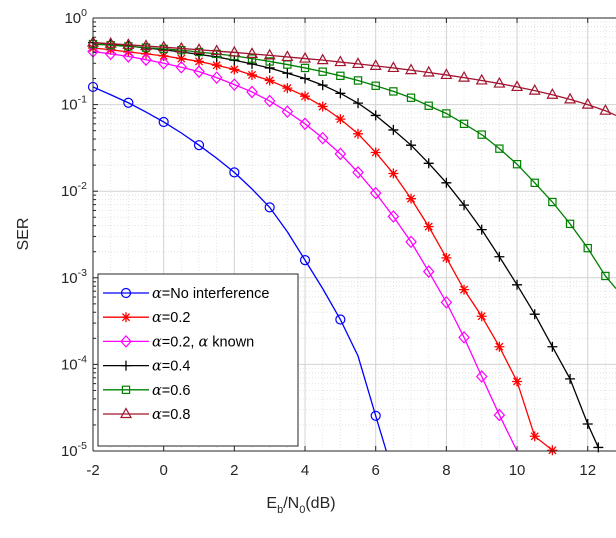 The height and width of the screenshot is (538, 616). What do you see at coordinates (74, 363) in the screenshot?
I see `y-tick-label: 10⁻⁴` at bounding box center [74, 363].